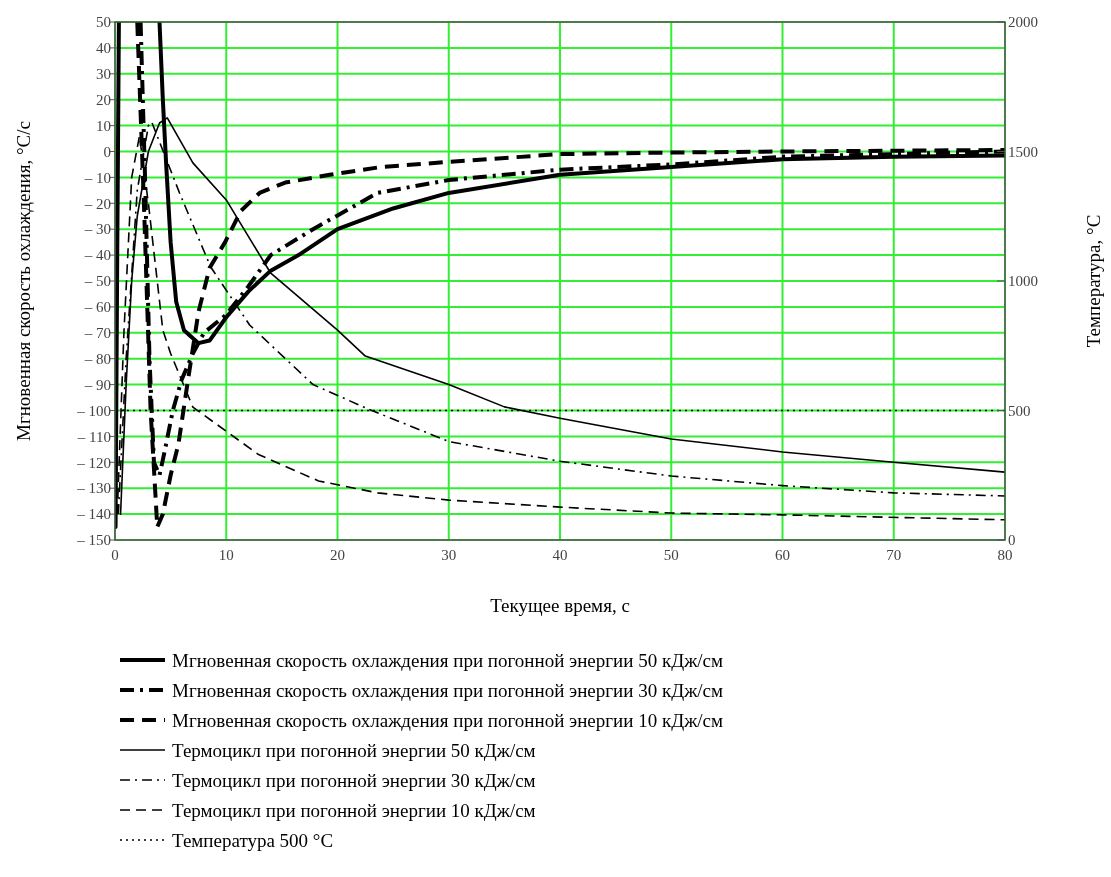 The height and width of the screenshot is (877, 1111). Describe the element at coordinates (354, 750) in the screenshot. I see `legend-label: Термоцикл при погонной энергии 50 кДж/см` at that location.